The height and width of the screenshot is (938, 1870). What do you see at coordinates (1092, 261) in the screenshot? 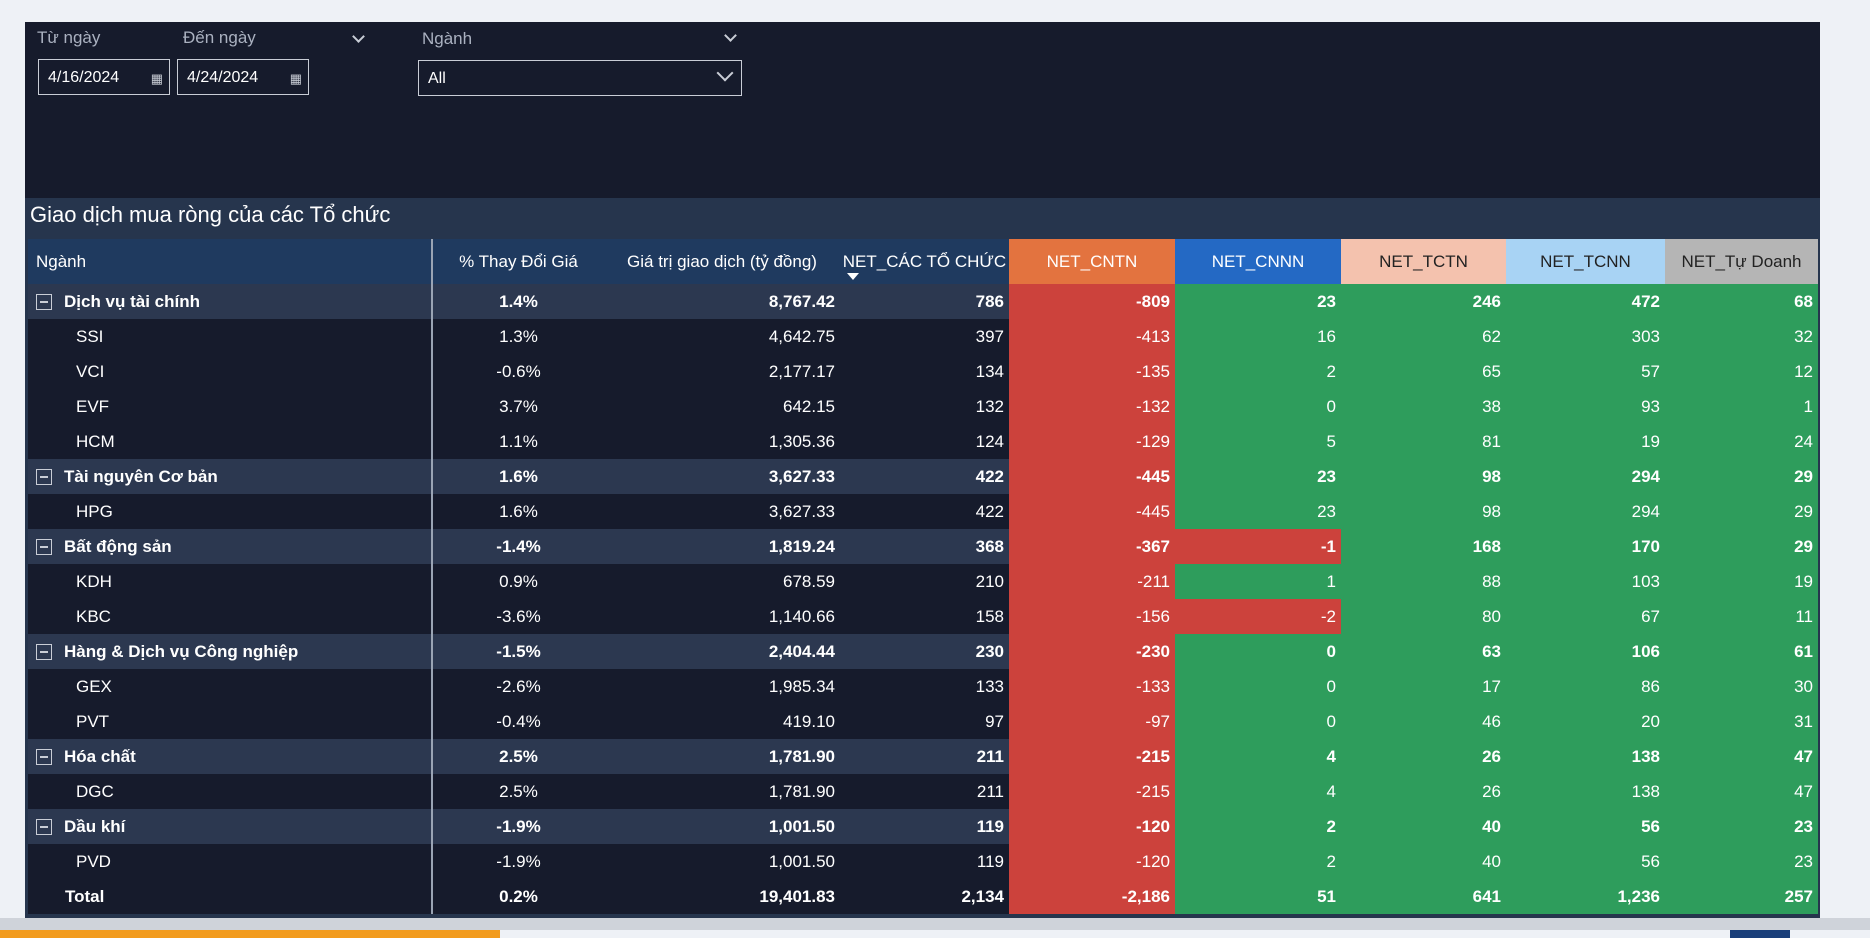
I see `col-header-net-cntn: NET_CNTN` at bounding box center [1092, 261].